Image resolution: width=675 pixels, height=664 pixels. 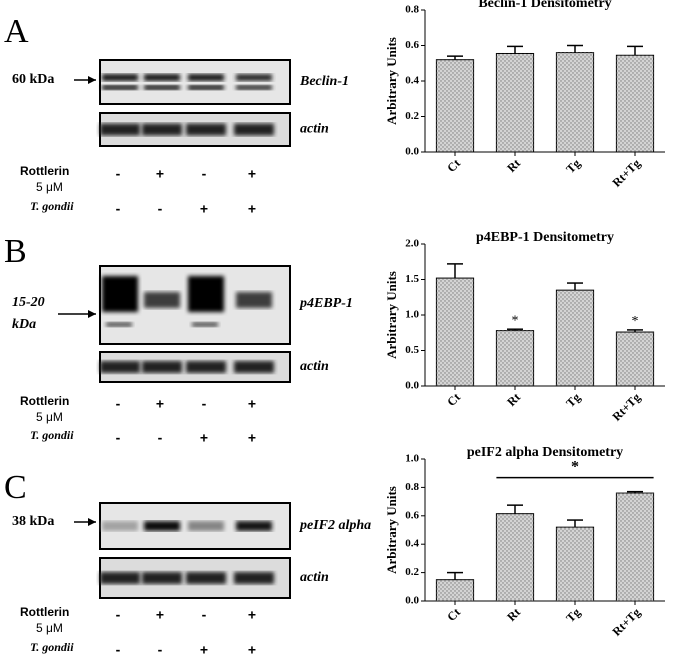 I want to click on y-tick-label: 1.0, so click(x=412, y=459).